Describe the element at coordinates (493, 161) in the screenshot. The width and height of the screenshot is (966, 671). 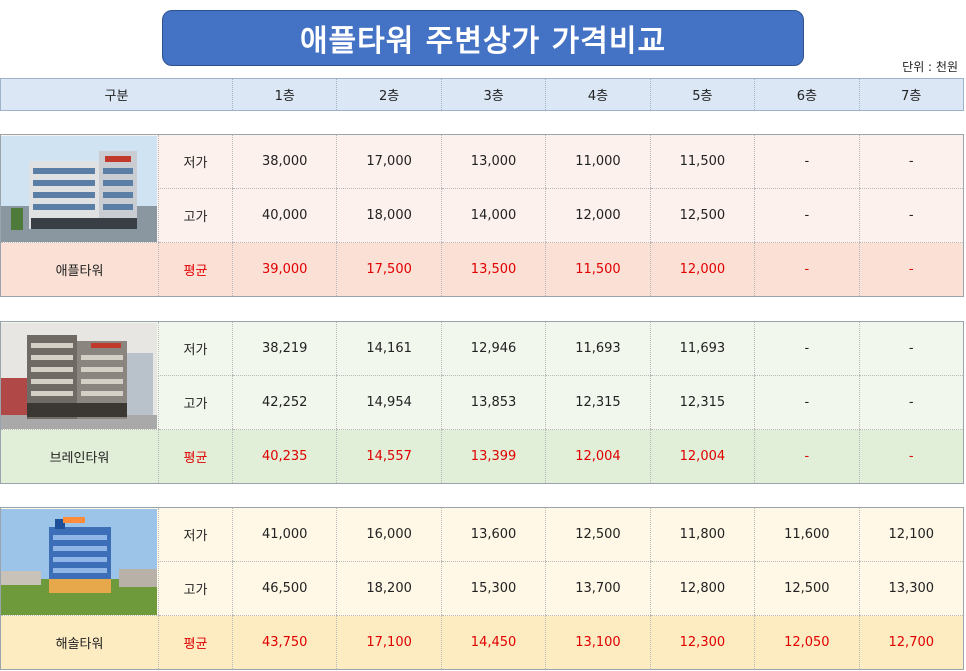
I see `cell: 13,000` at that location.